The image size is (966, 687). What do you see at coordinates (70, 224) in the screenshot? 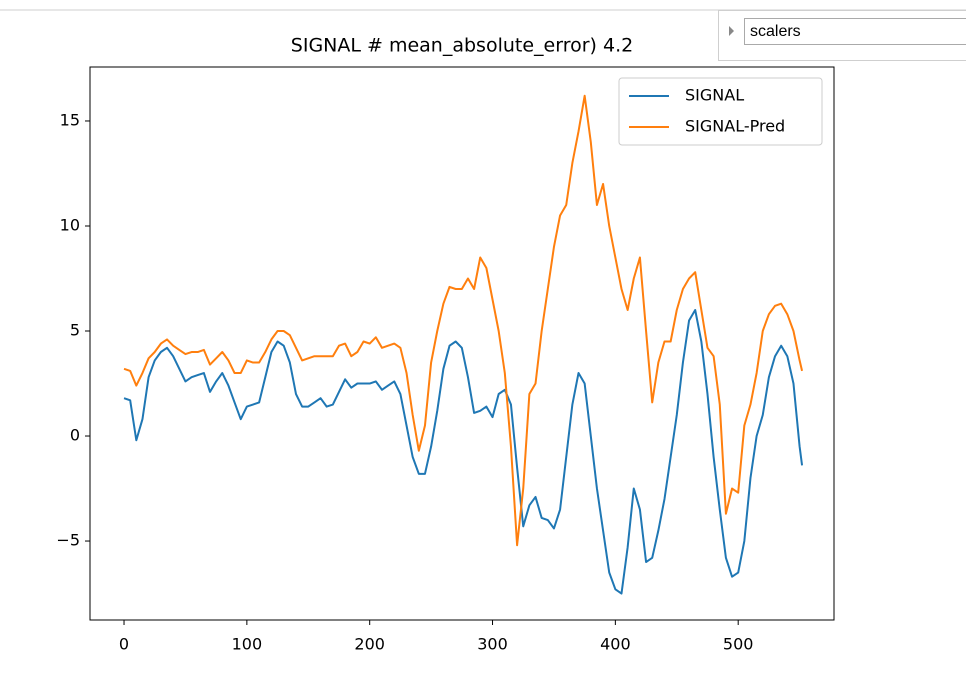
I see `y-tick-label: 10` at bounding box center [70, 224].